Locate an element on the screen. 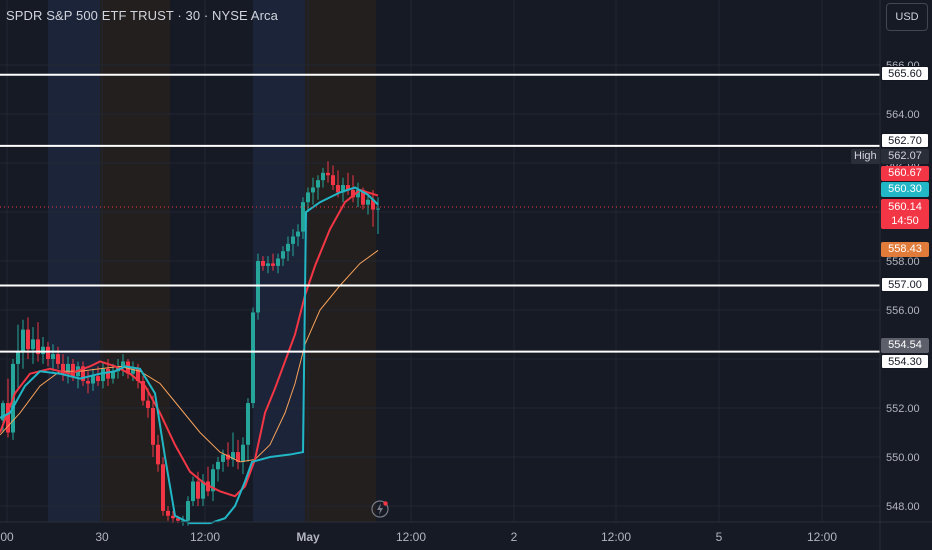  hline-tag-562: 562.70 is located at coordinates (905, 140).